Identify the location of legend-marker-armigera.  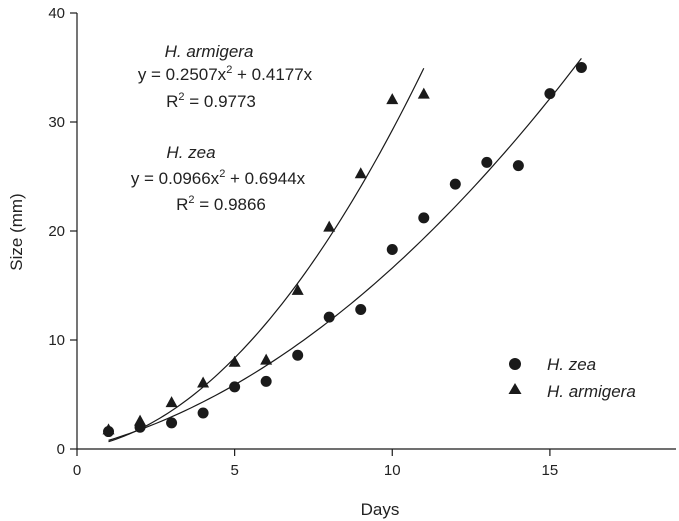
(515, 388).